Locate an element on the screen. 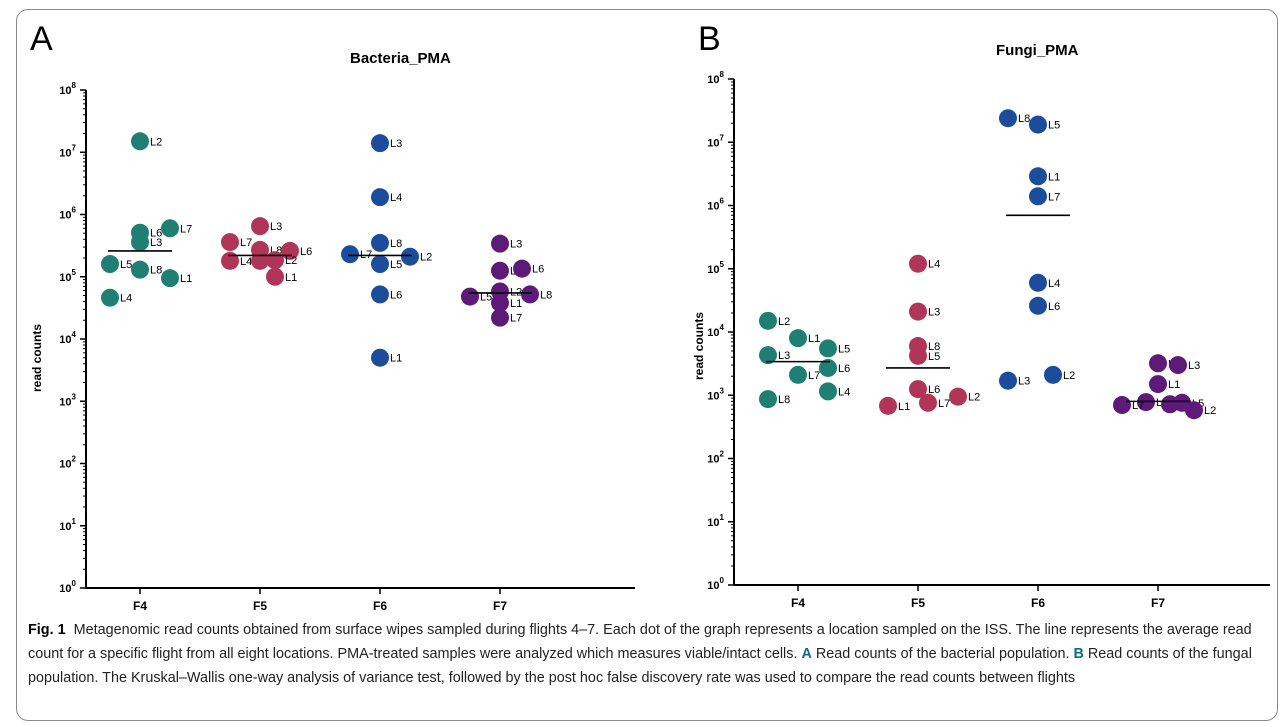 The image size is (1284, 727). data-point-f4-l3 is located at coordinates (768, 355).